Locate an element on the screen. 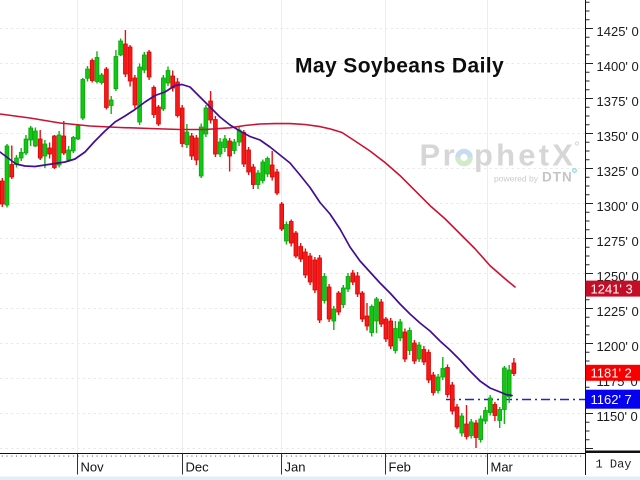 The image size is (640, 480). svg-text: 1275' 0 is located at coordinates (618, 241).